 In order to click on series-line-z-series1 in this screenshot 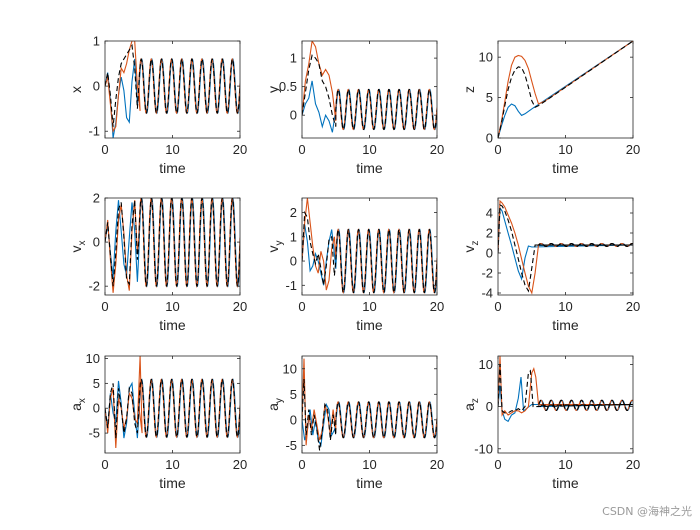, I will do `click(565, 89)`.